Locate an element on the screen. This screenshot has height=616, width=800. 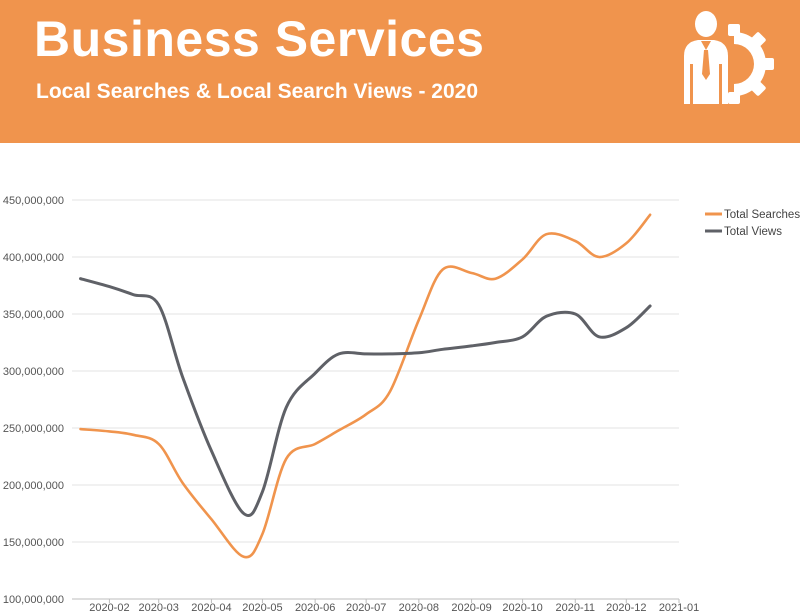
x-tick-label: 2020-10 is located at coordinates (522, 608).